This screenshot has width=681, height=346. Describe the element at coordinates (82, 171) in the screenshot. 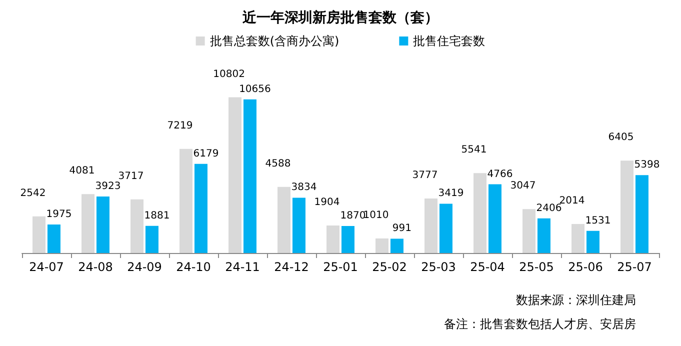

I see `data-label: 4081` at that location.